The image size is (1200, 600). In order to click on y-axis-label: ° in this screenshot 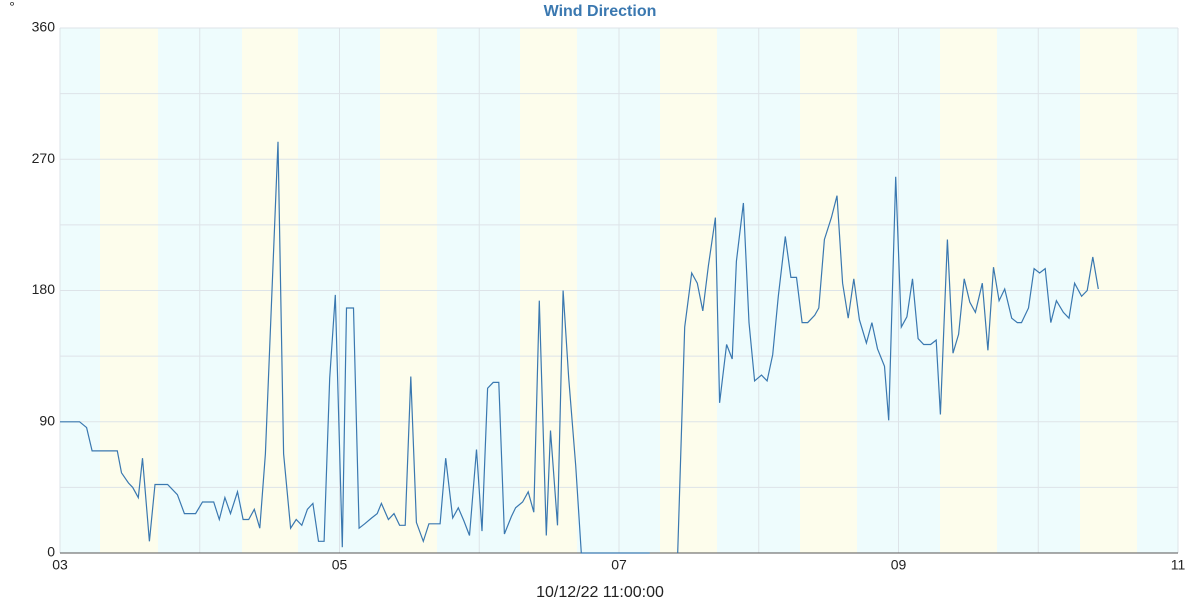, I will do `click(12, 7)`.